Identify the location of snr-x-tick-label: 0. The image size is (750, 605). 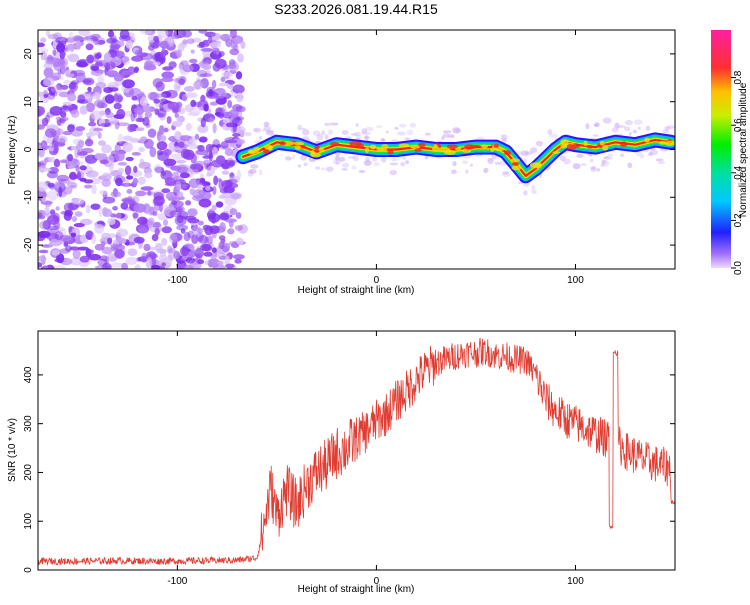
(377, 581).